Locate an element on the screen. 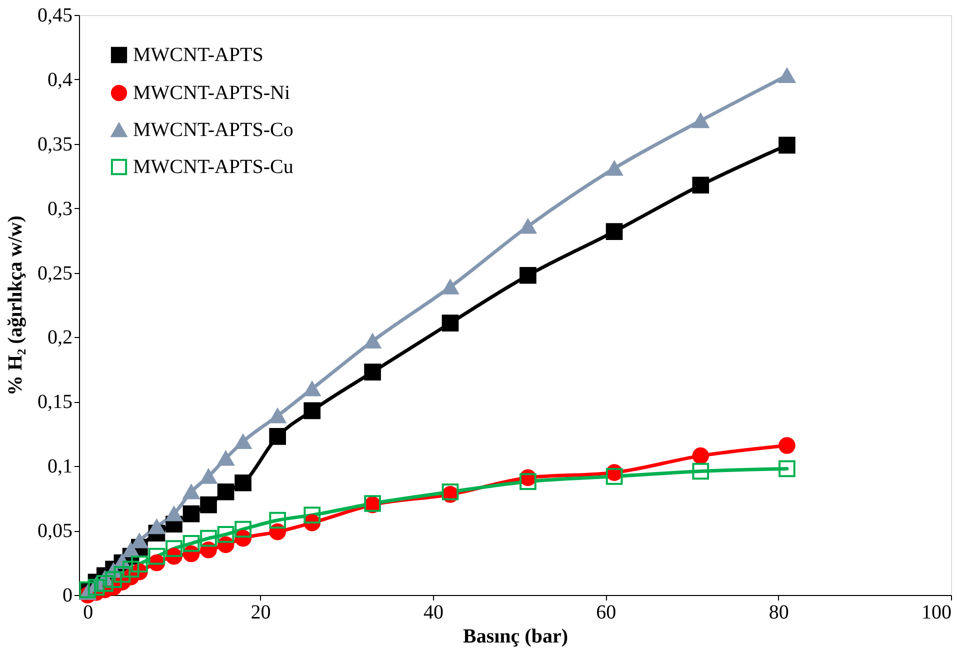  y-tick-label: 0,35 is located at coordinates (55, 144).